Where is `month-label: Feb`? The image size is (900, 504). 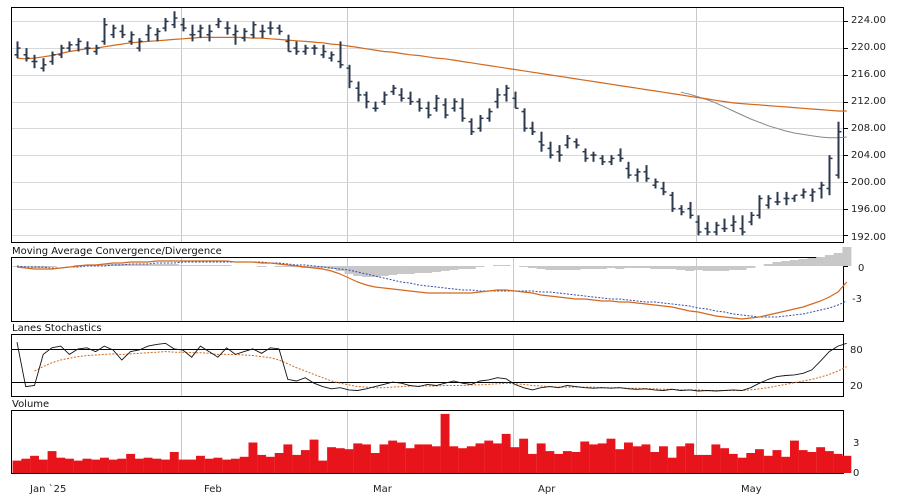
month-label: Feb is located at coordinates (213, 489).